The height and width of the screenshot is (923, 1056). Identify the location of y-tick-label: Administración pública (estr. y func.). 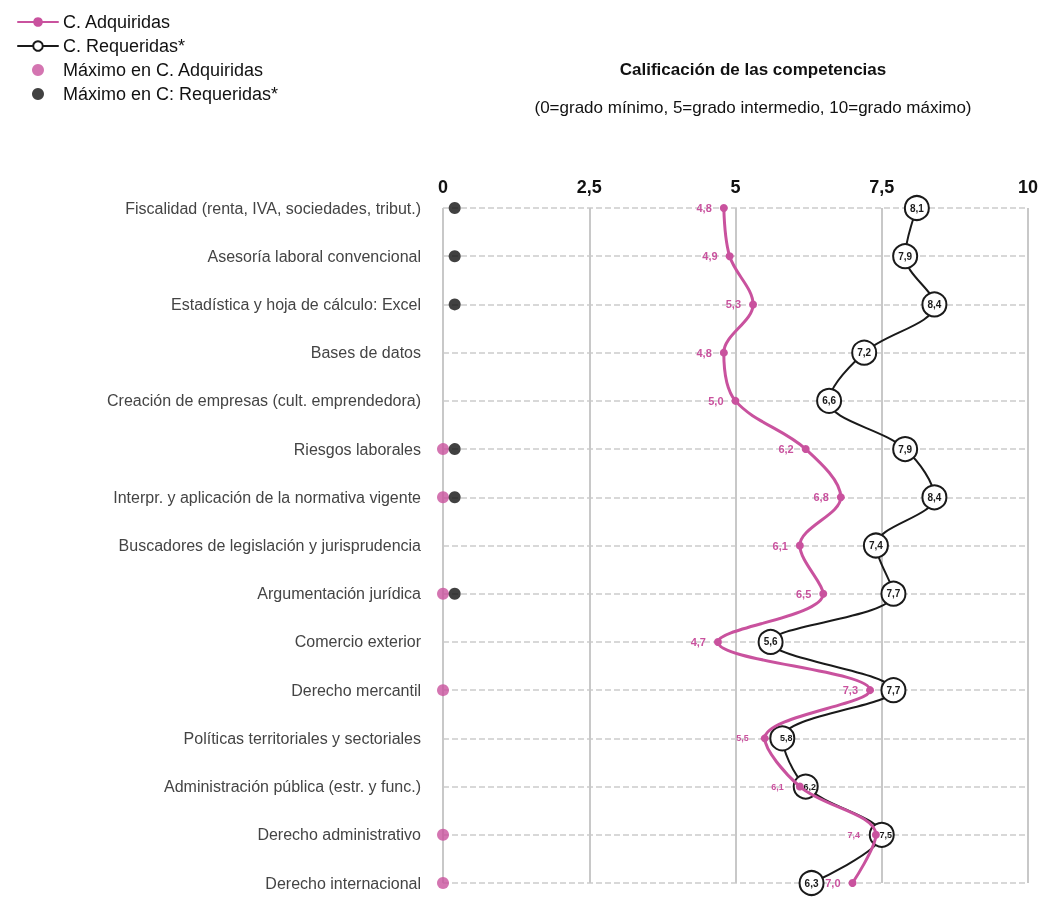
(292, 787).